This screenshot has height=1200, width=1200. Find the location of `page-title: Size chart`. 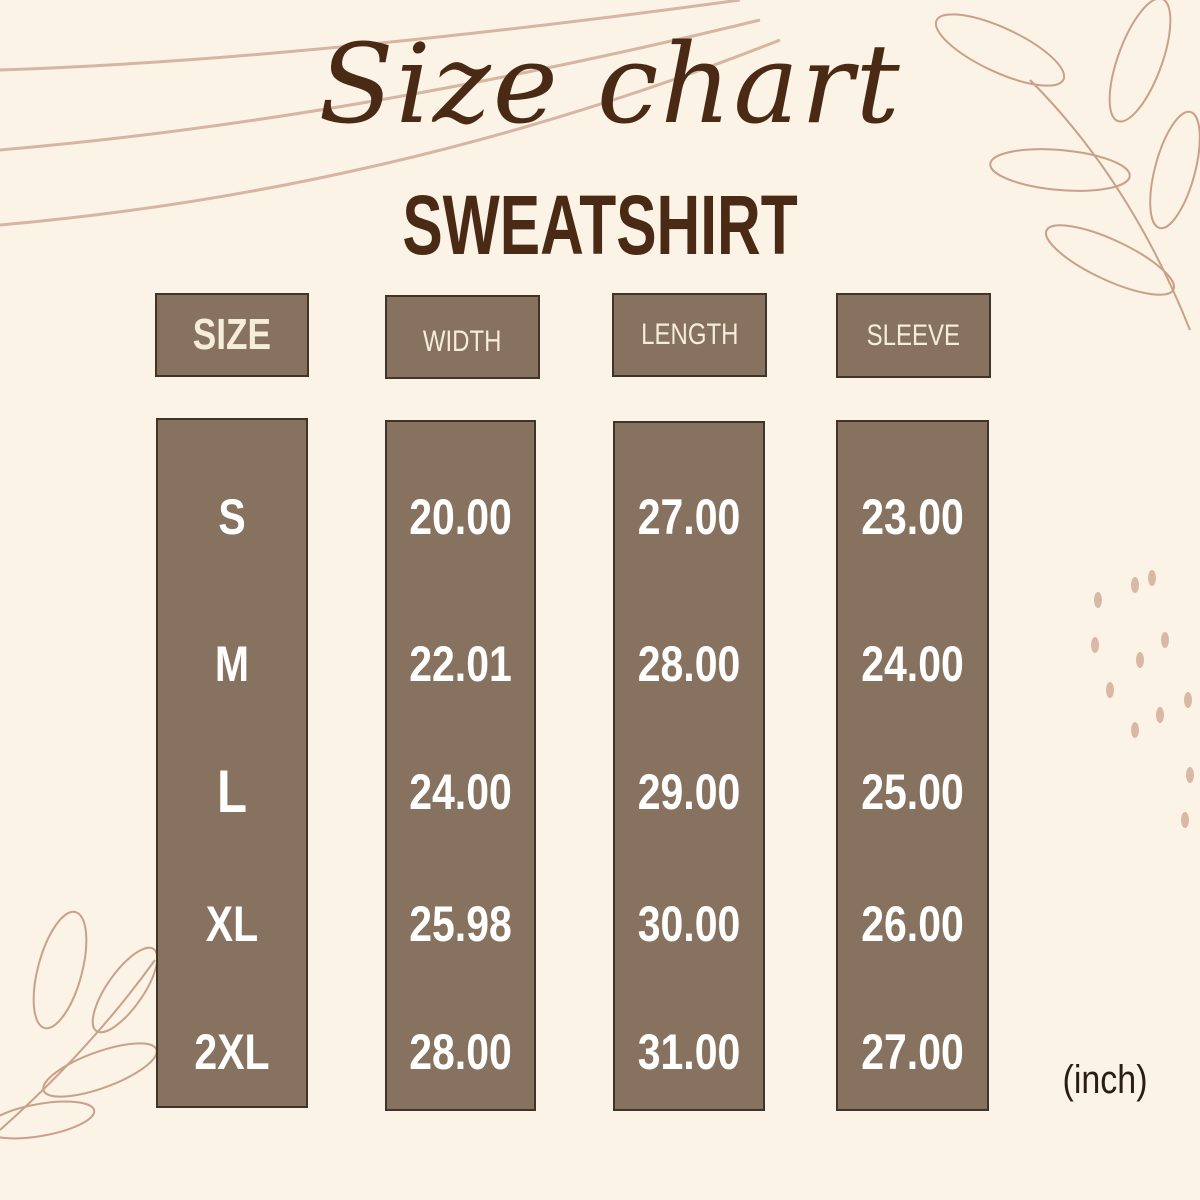

page-title: Size chart is located at coordinates (610, 84).